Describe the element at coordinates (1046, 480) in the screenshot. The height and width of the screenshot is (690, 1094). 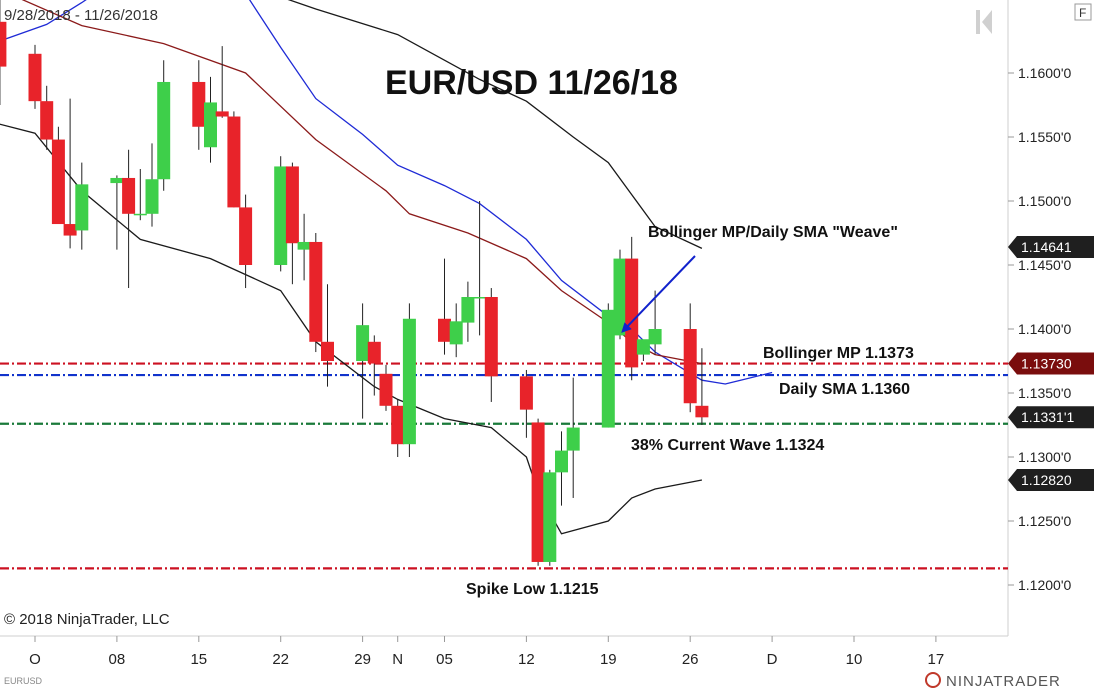
I see `price-tag-label: 1.12820` at that location.